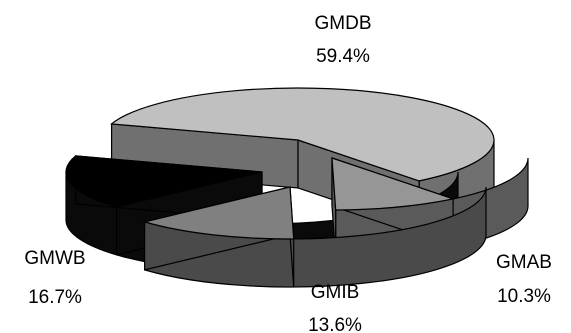 The image size is (571, 333). Describe the element at coordinates (343, 56) in the screenshot. I see `label-gmdb-value: 59.4%` at that location.